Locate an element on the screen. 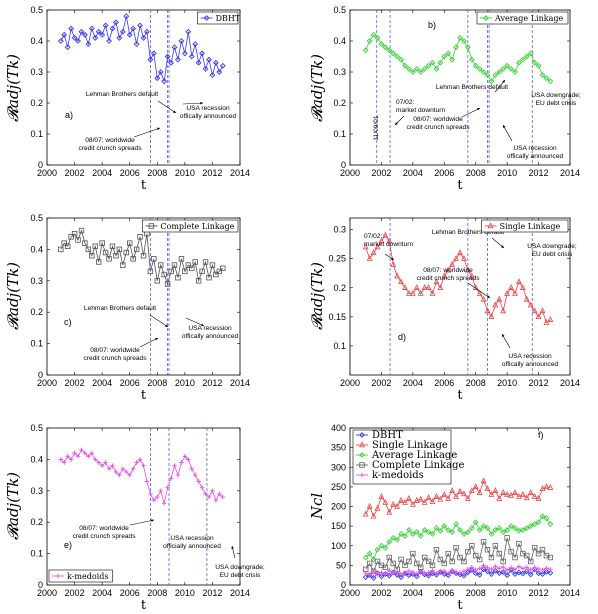 The height and width of the screenshot is (614, 598). y-tick-label: 100 is located at coordinates (338, 546).